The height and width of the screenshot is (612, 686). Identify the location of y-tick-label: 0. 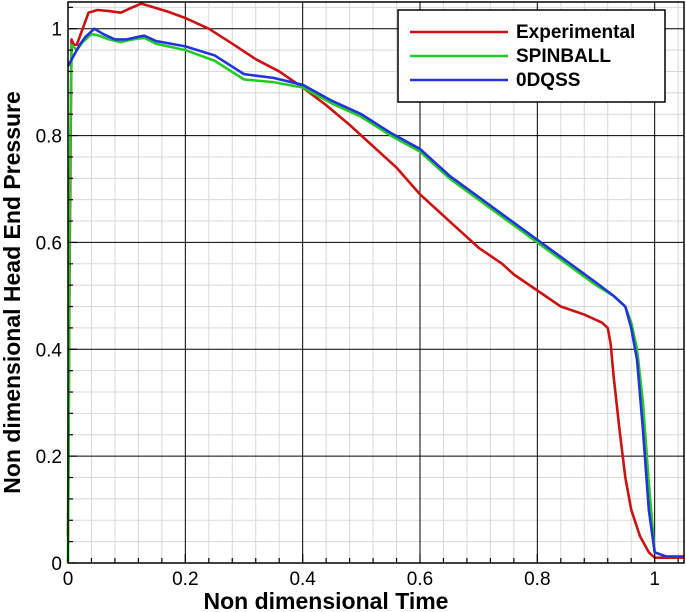
(56, 564).